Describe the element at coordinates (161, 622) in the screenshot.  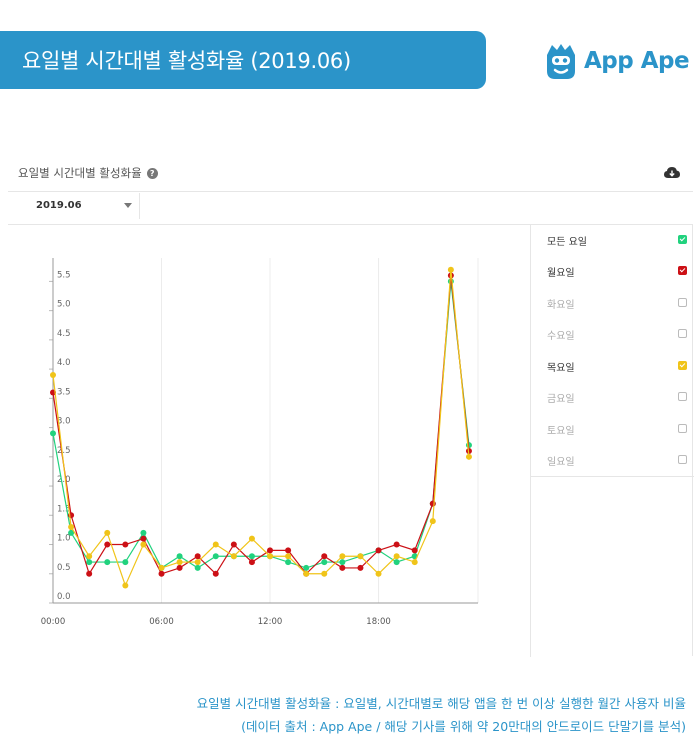
I see `x-tick-label: 06:00` at that location.